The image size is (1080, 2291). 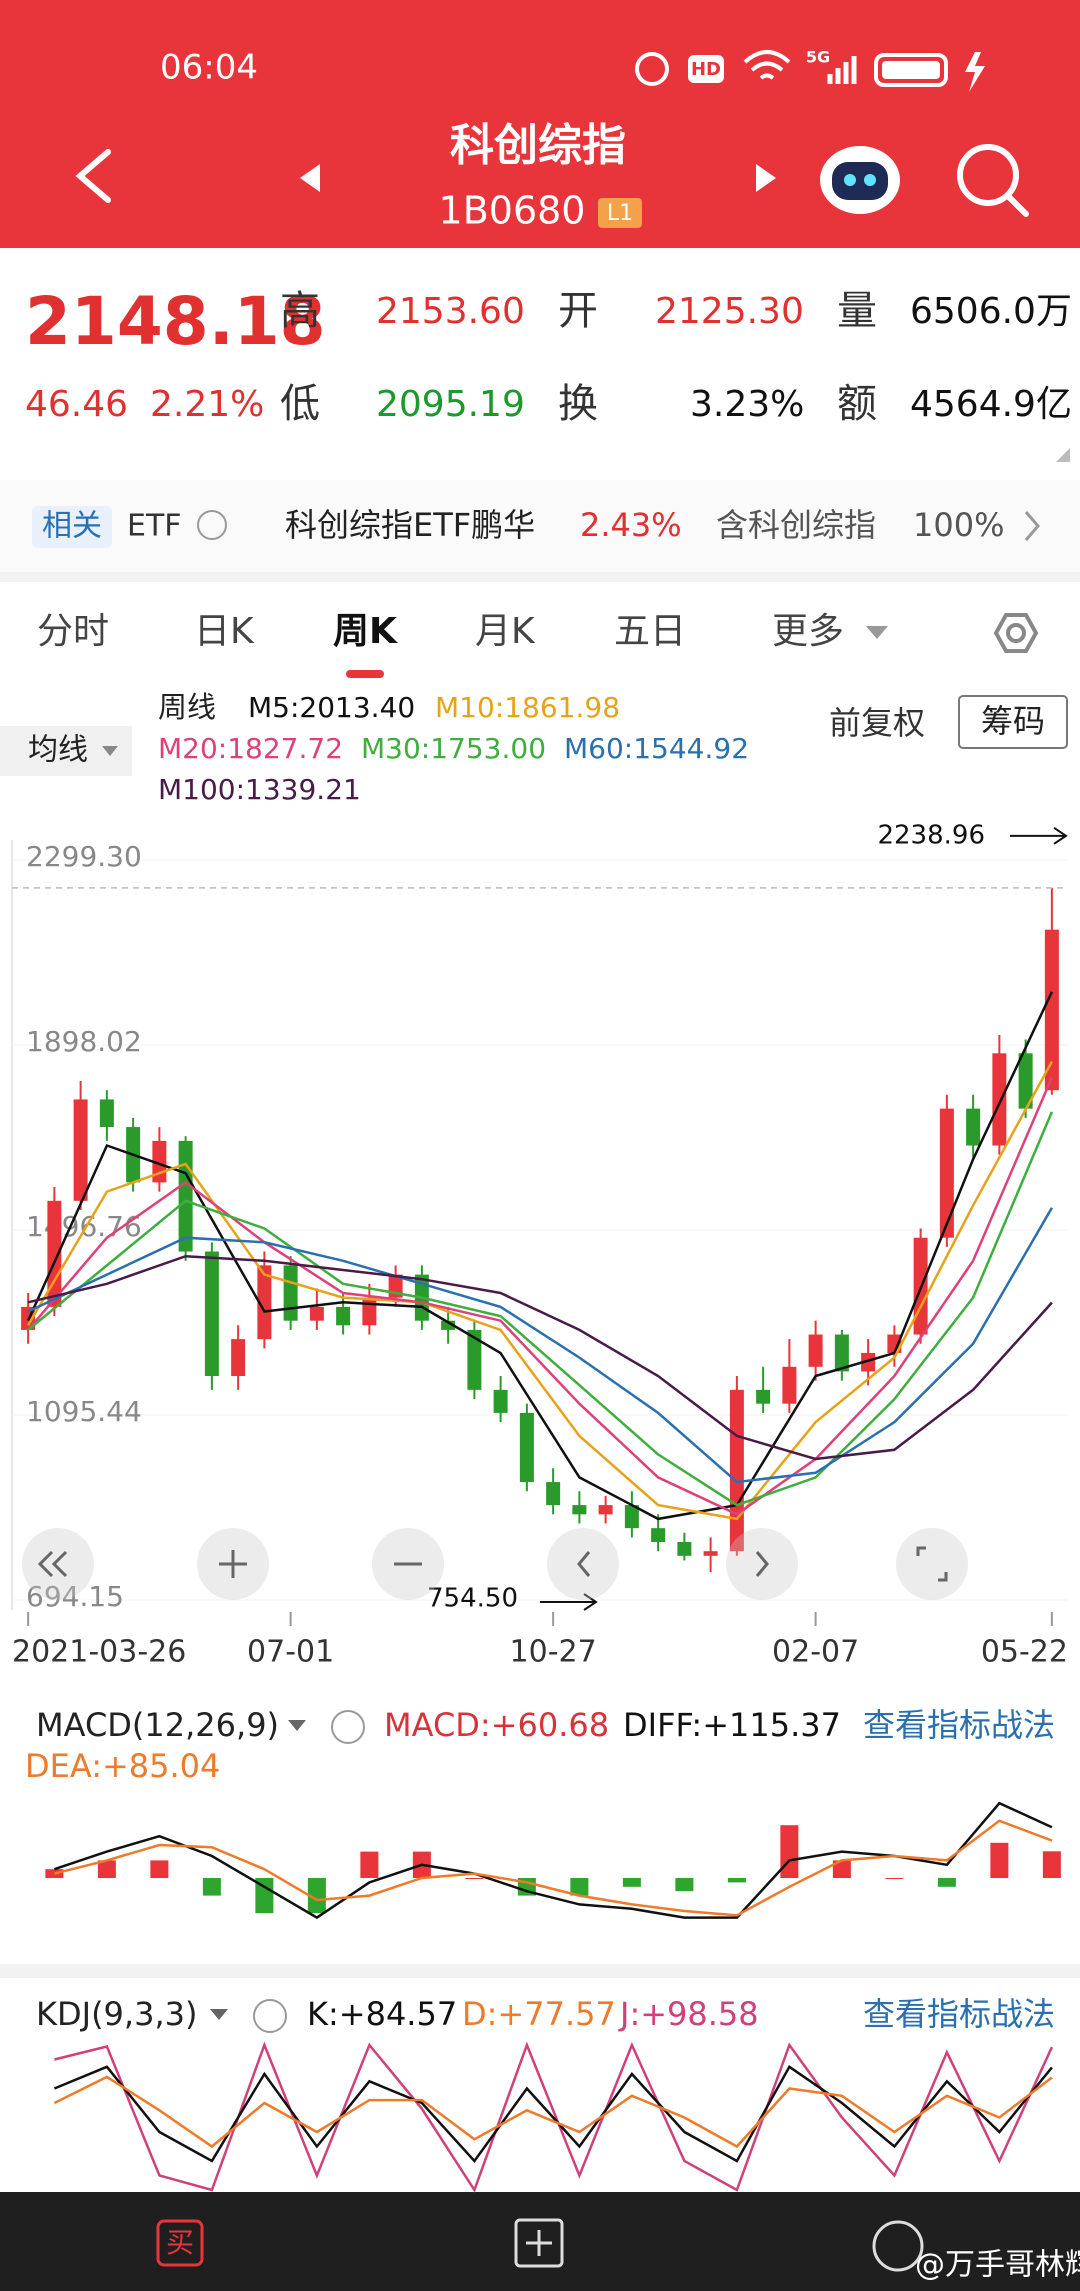 What do you see at coordinates (154, 526) in the screenshot?
I see `etf-type: ETF` at bounding box center [154, 526].